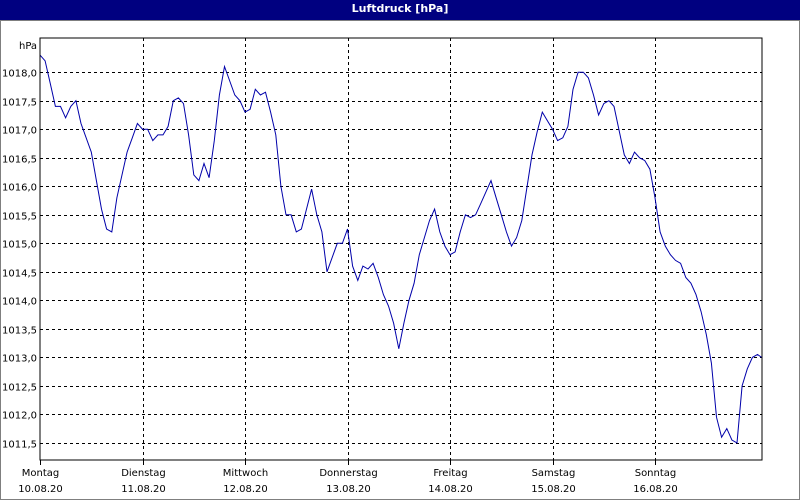 The image size is (800, 500). Describe the element at coordinates (40, 473) in the screenshot. I see `x-tick-day-label: Montag` at that location.